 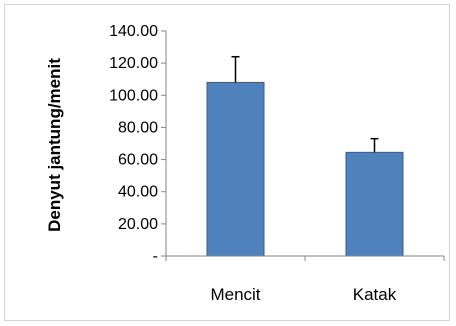 I want to click on y-axis-label: Denyut jantung/menit, so click(x=54, y=145).